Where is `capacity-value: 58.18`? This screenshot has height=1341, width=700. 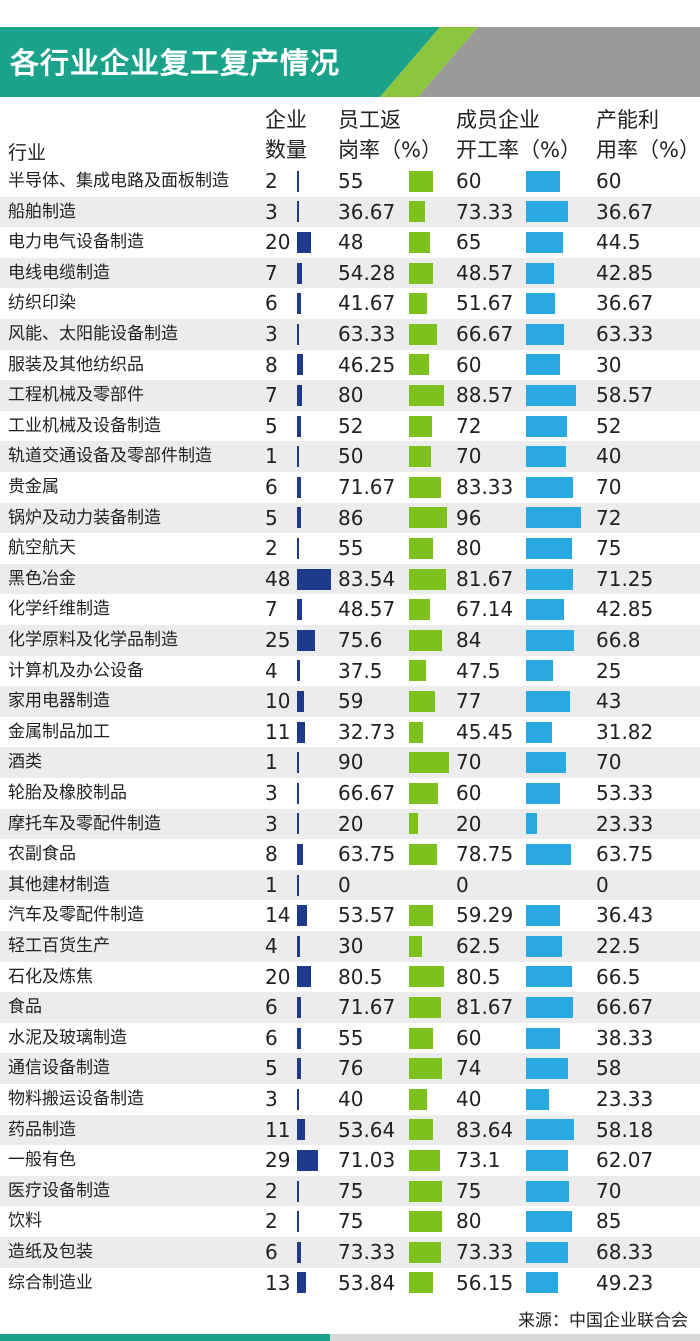
capacity-value: 58.18 is located at coordinates (625, 1129).